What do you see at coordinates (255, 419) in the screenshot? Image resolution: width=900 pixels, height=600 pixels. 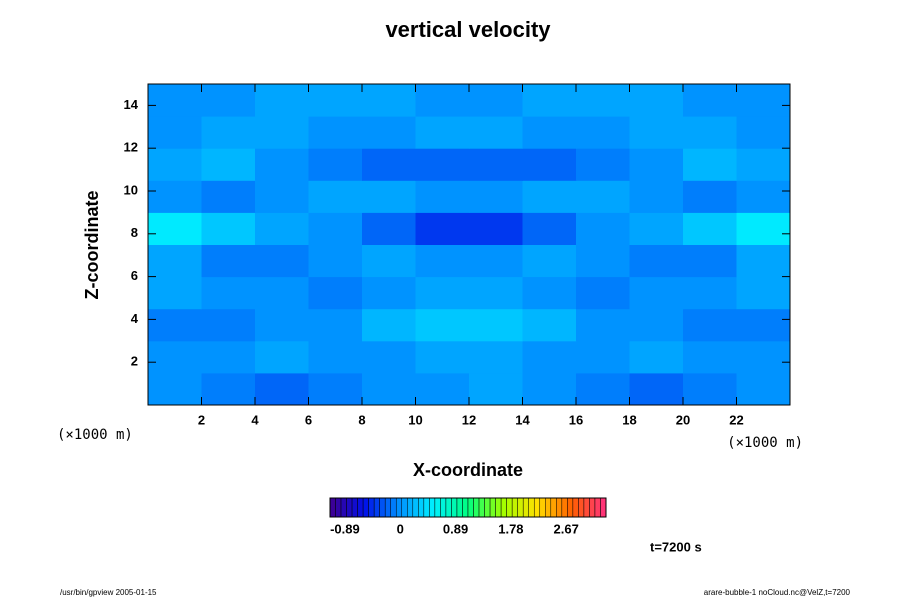 I see `x-tick-label: 4` at bounding box center [255, 419].